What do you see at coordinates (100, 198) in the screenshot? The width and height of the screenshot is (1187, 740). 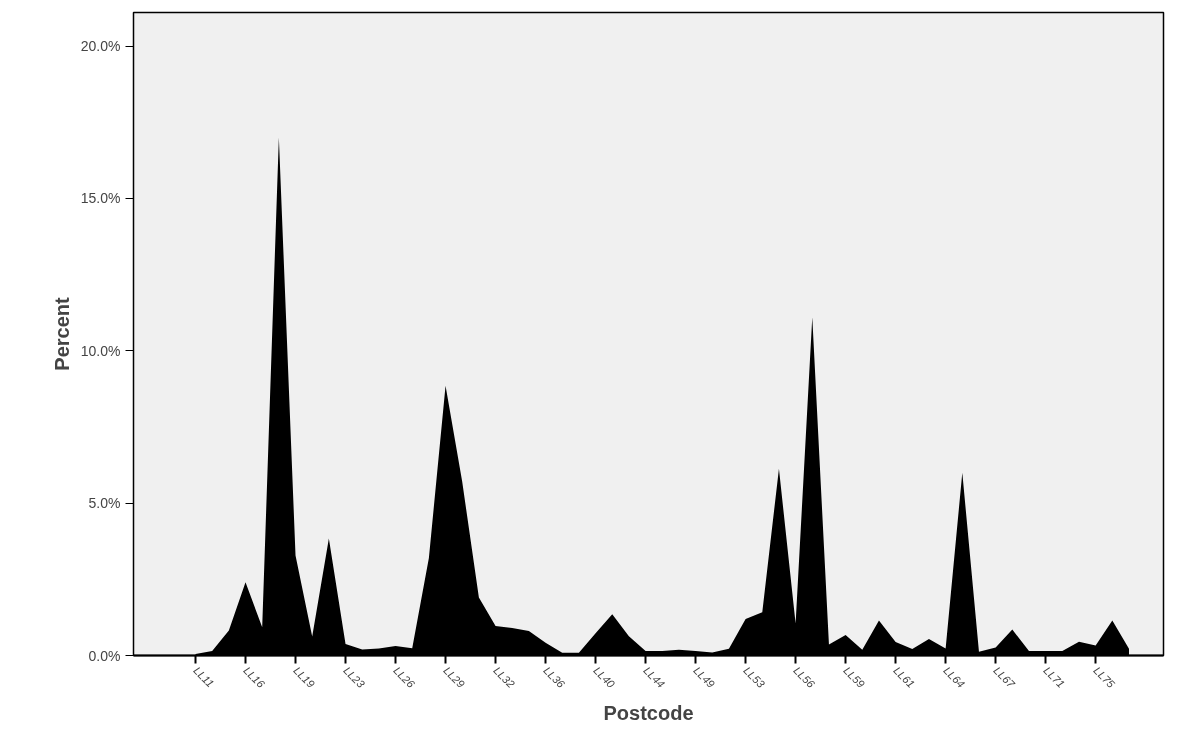 I see `y-tick-label: 15.0%` at bounding box center [100, 198].